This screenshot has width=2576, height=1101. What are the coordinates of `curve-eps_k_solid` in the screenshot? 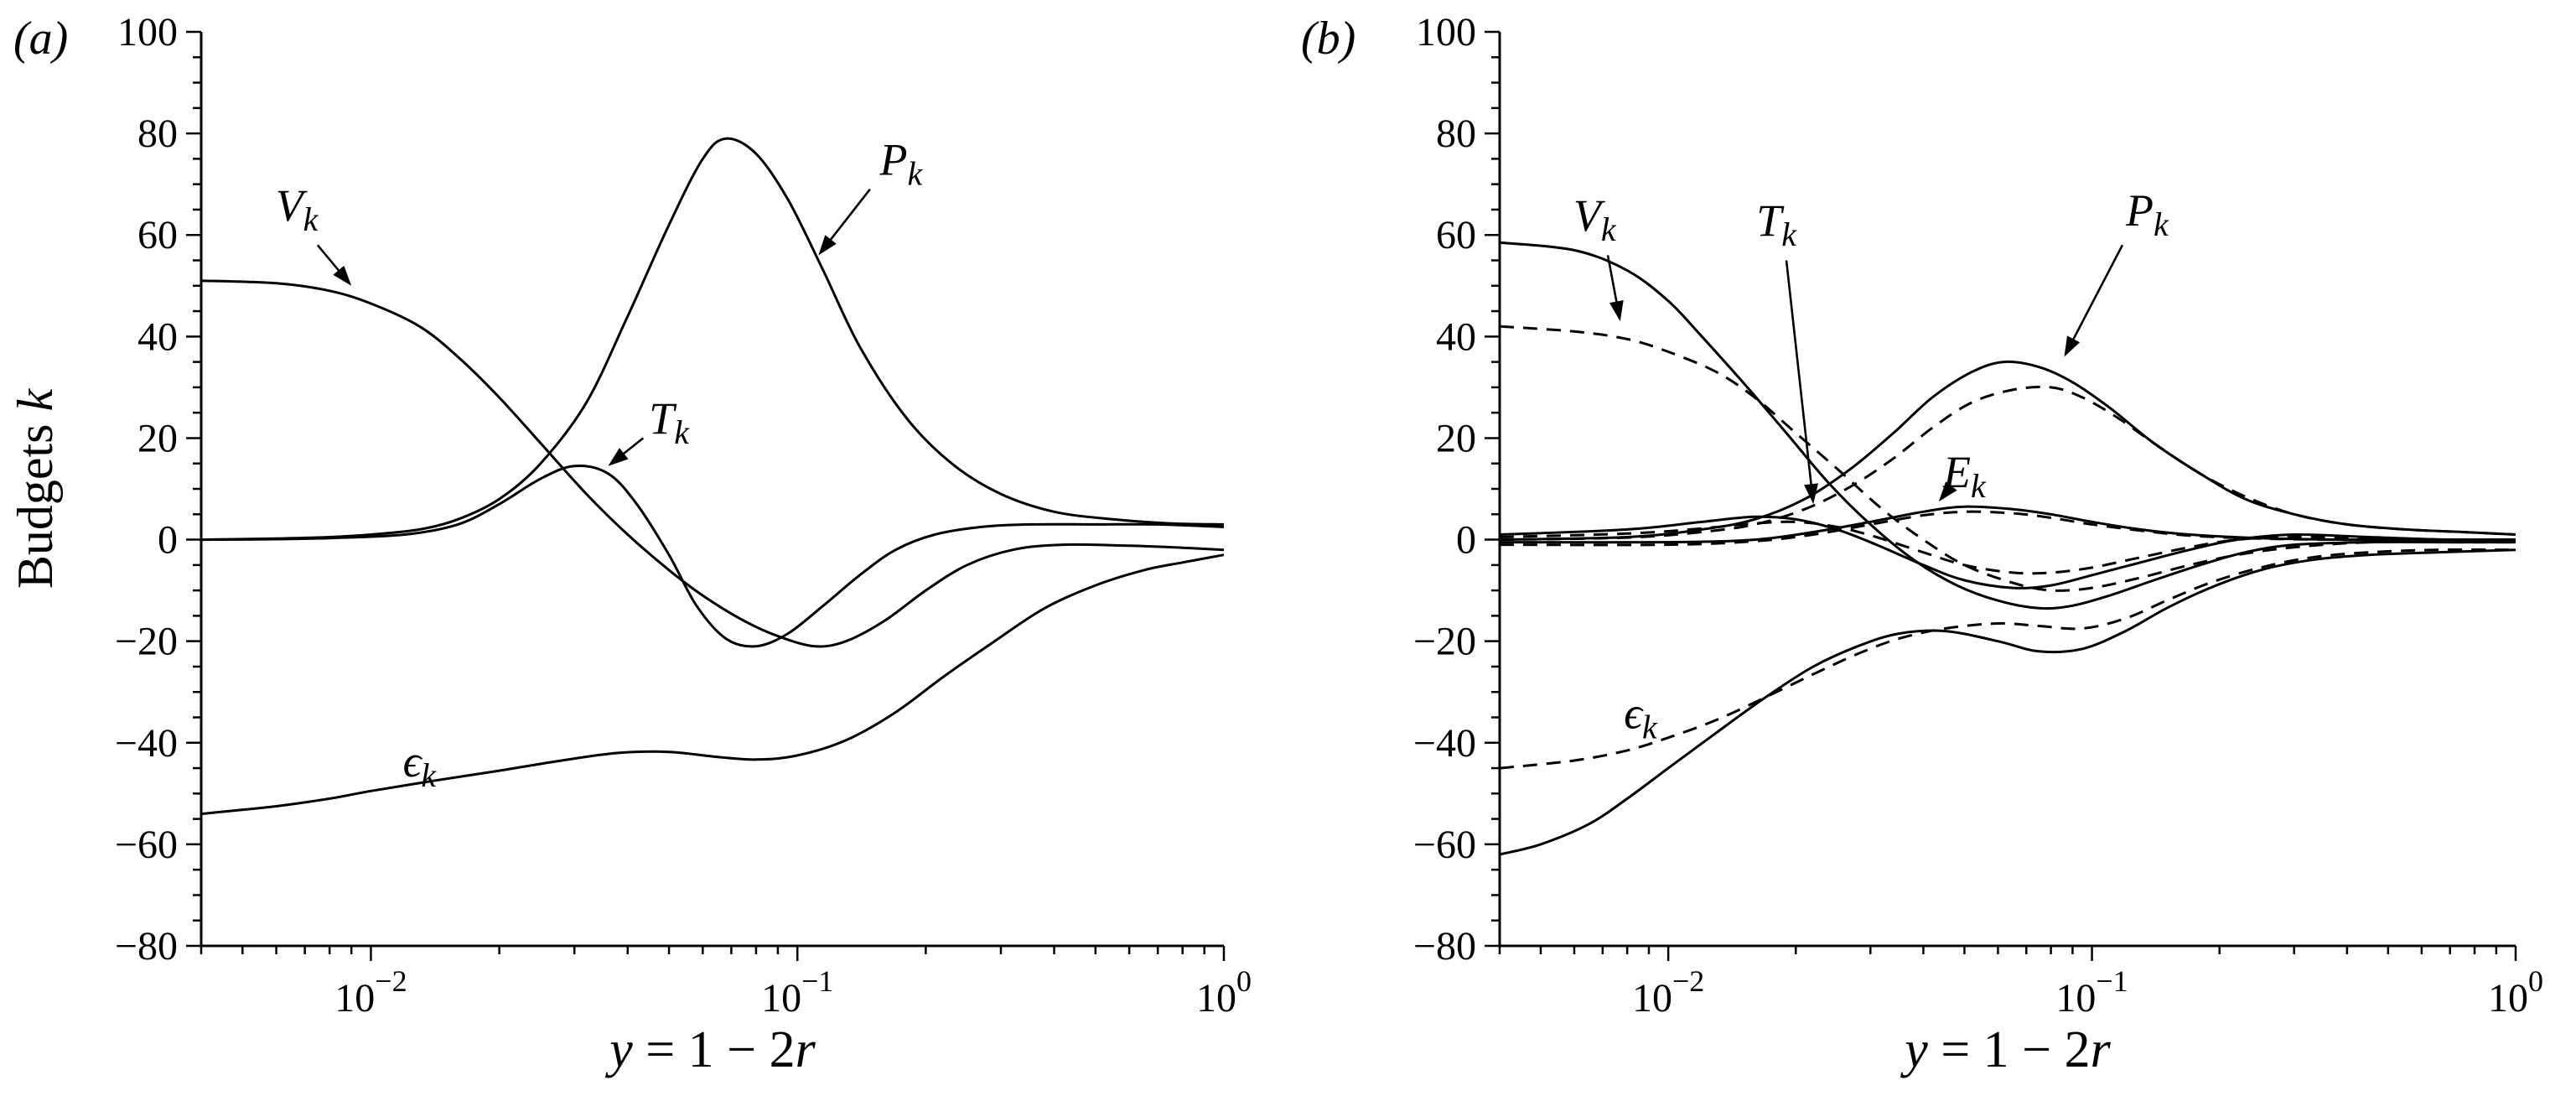 It's located at (2007, 702).